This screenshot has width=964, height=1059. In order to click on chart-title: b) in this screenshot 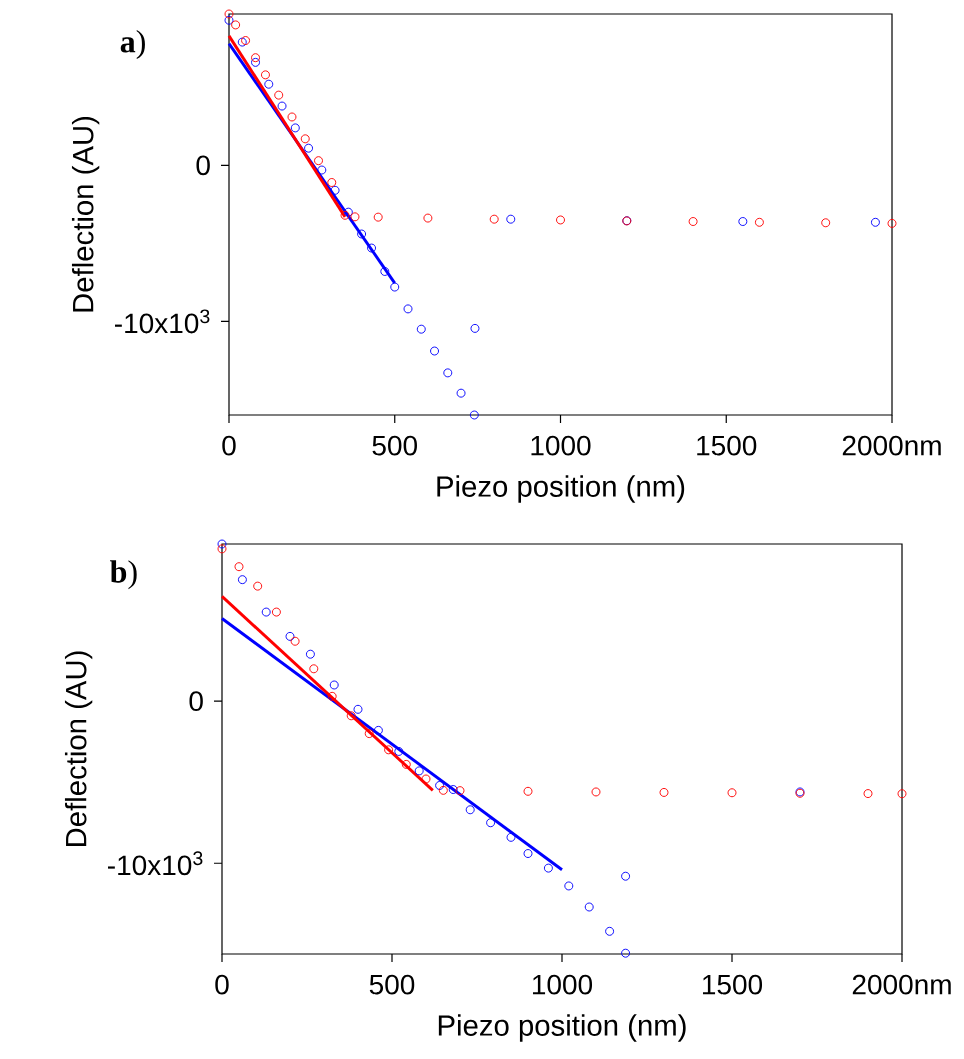, I will do `click(123, 575)`.